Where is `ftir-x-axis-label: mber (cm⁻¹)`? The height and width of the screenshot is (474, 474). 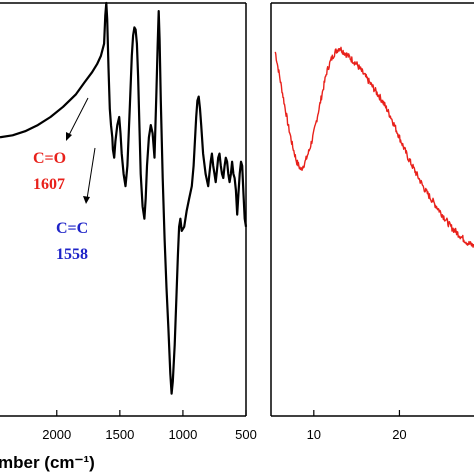 ftir-x-axis-label: mber (cm⁻¹) is located at coordinates (47, 462).